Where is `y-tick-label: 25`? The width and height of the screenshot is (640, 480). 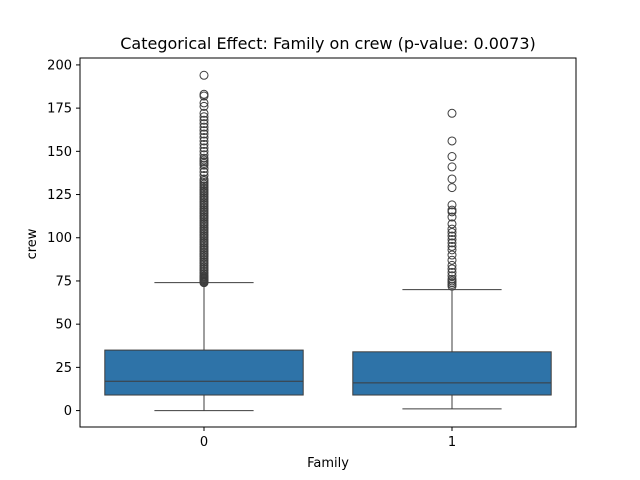 y-tick-label: 25 is located at coordinates (63, 368).